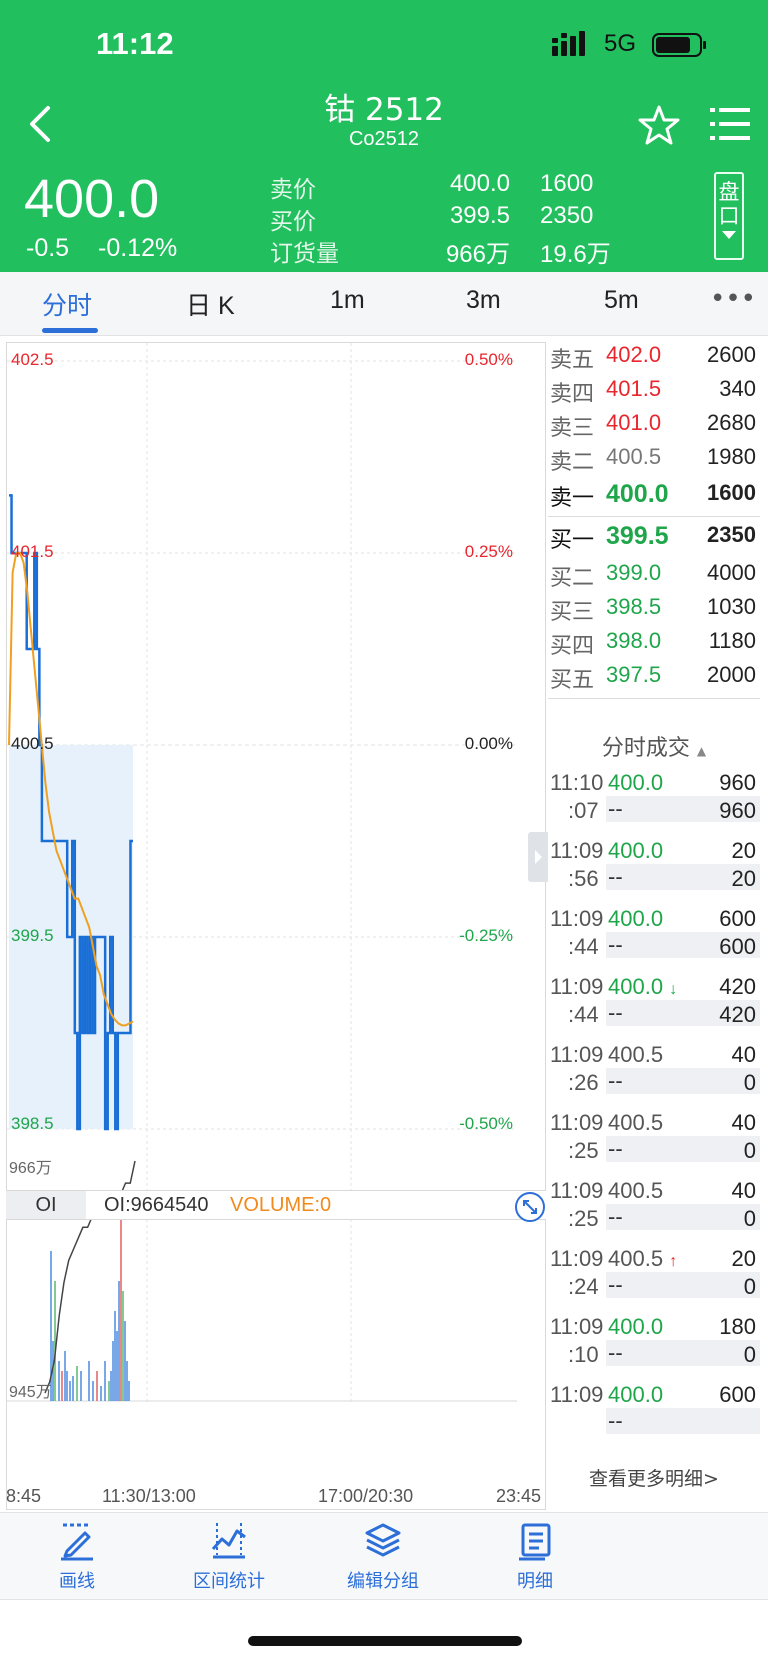 The height and width of the screenshot is (1662, 768). I want to click on detail-button: 明细, so click(535, 1557).